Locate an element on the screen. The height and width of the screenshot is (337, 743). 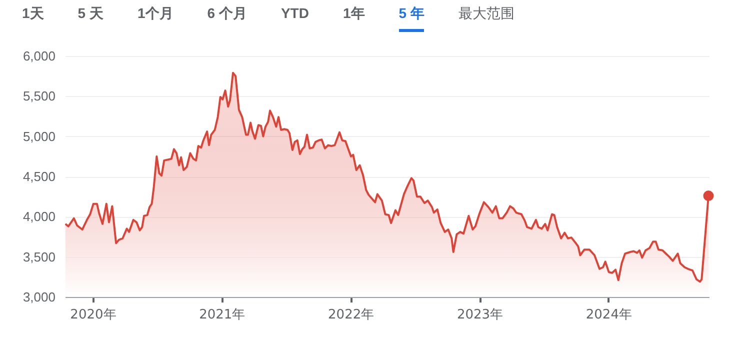
y-tick-label: 3,000 is located at coordinates (39, 297).